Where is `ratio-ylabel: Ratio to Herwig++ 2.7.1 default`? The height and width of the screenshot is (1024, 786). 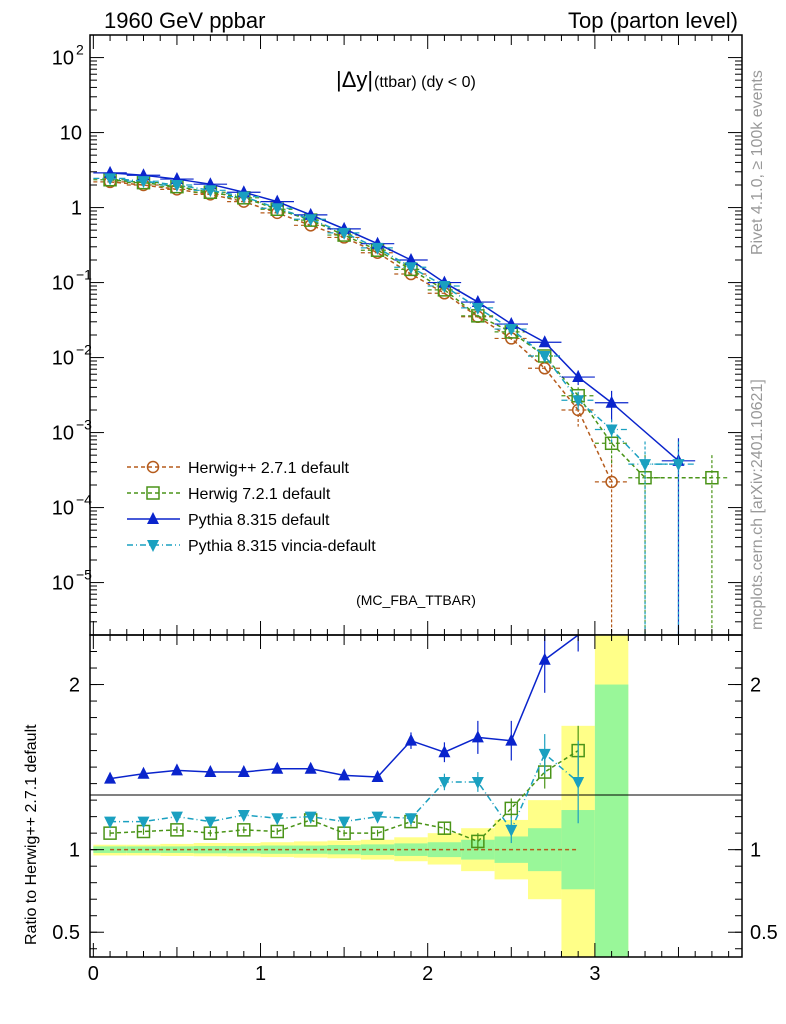
ratio-ylabel: Ratio to Herwig++ 2.7.1 default is located at coordinates (31, 834).